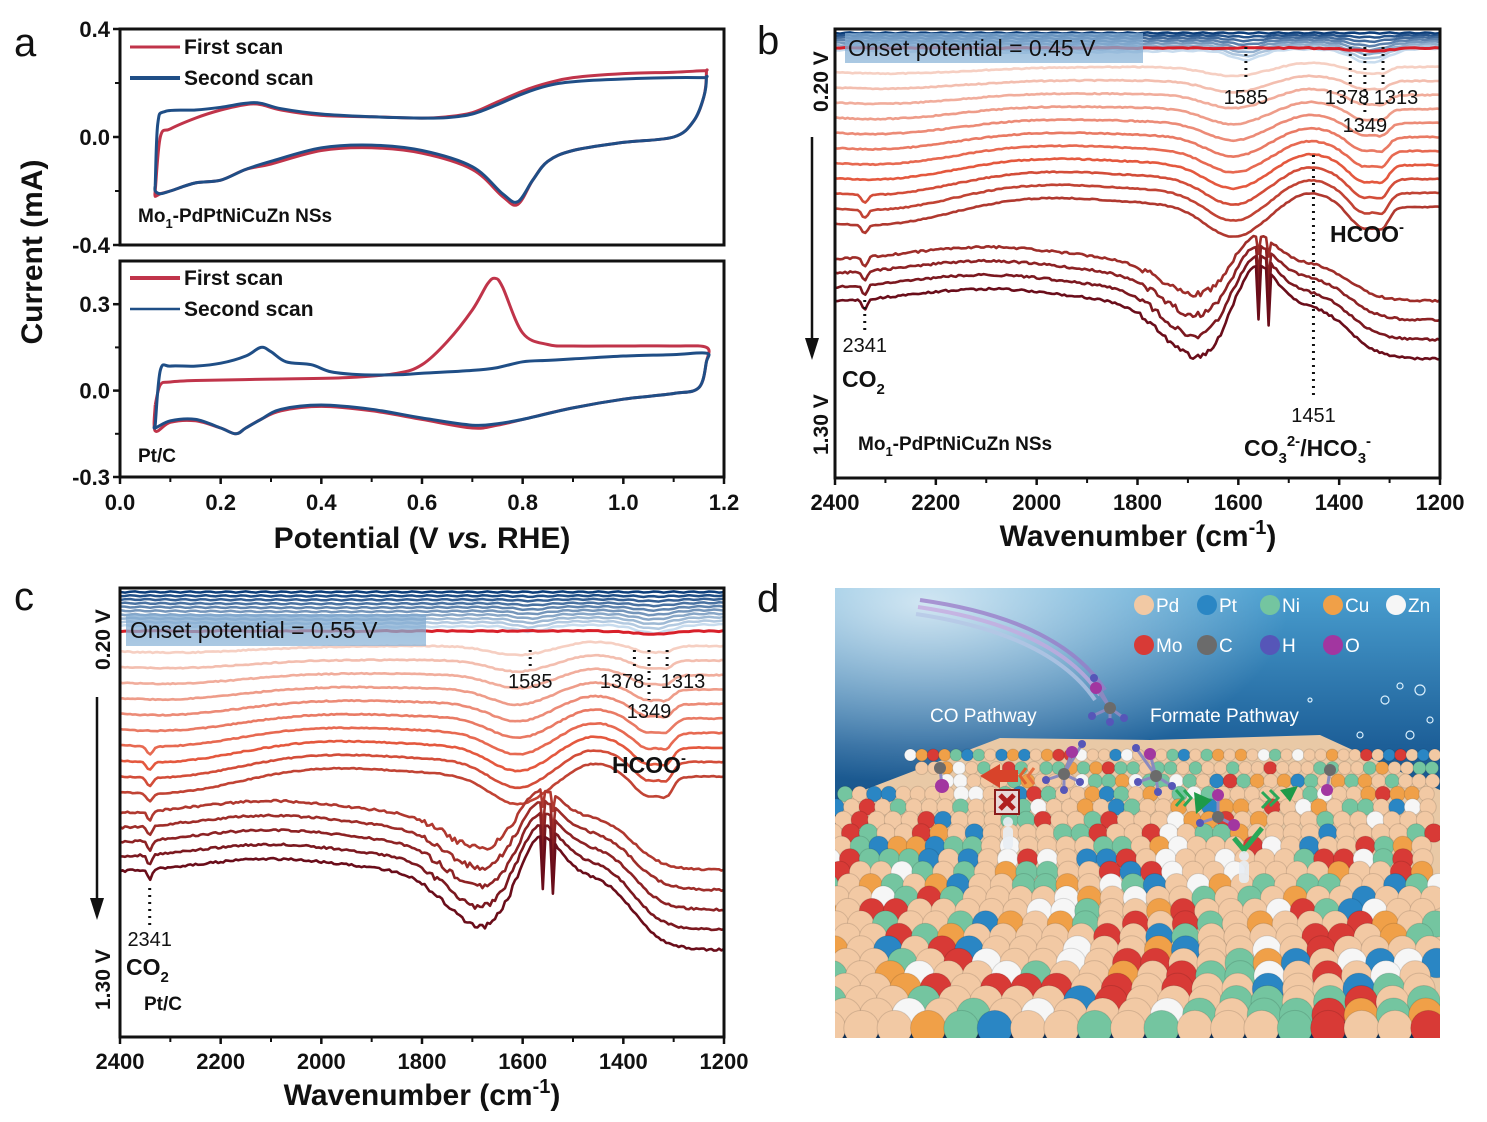 This screenshot has height=1122, width=1487. What do you see at coordinates (983, 716) in the screenshot?
I see `co-pathway-label: CO Pathway` at bounding box center [983, 716].